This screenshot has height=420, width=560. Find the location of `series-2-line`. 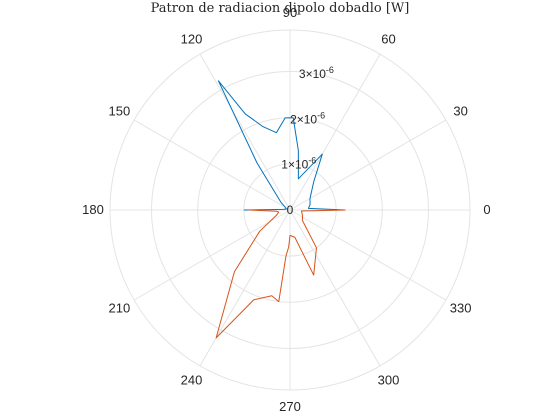

series-2-line is located at coordinates (280, 274).